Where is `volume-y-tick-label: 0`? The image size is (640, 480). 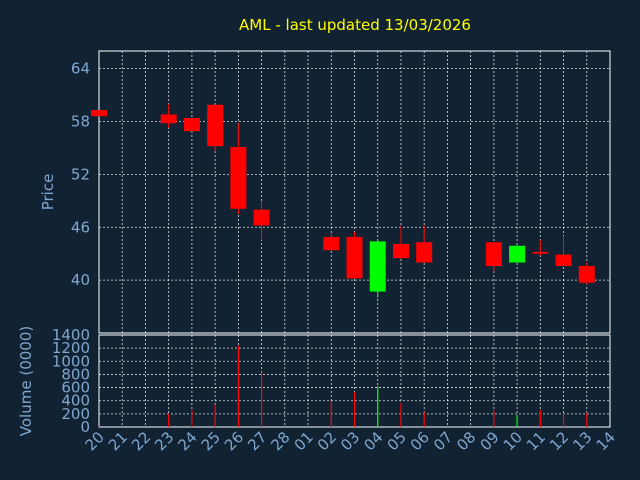
volume-y-tick-label: 0 is located at coordinates (85, 427).